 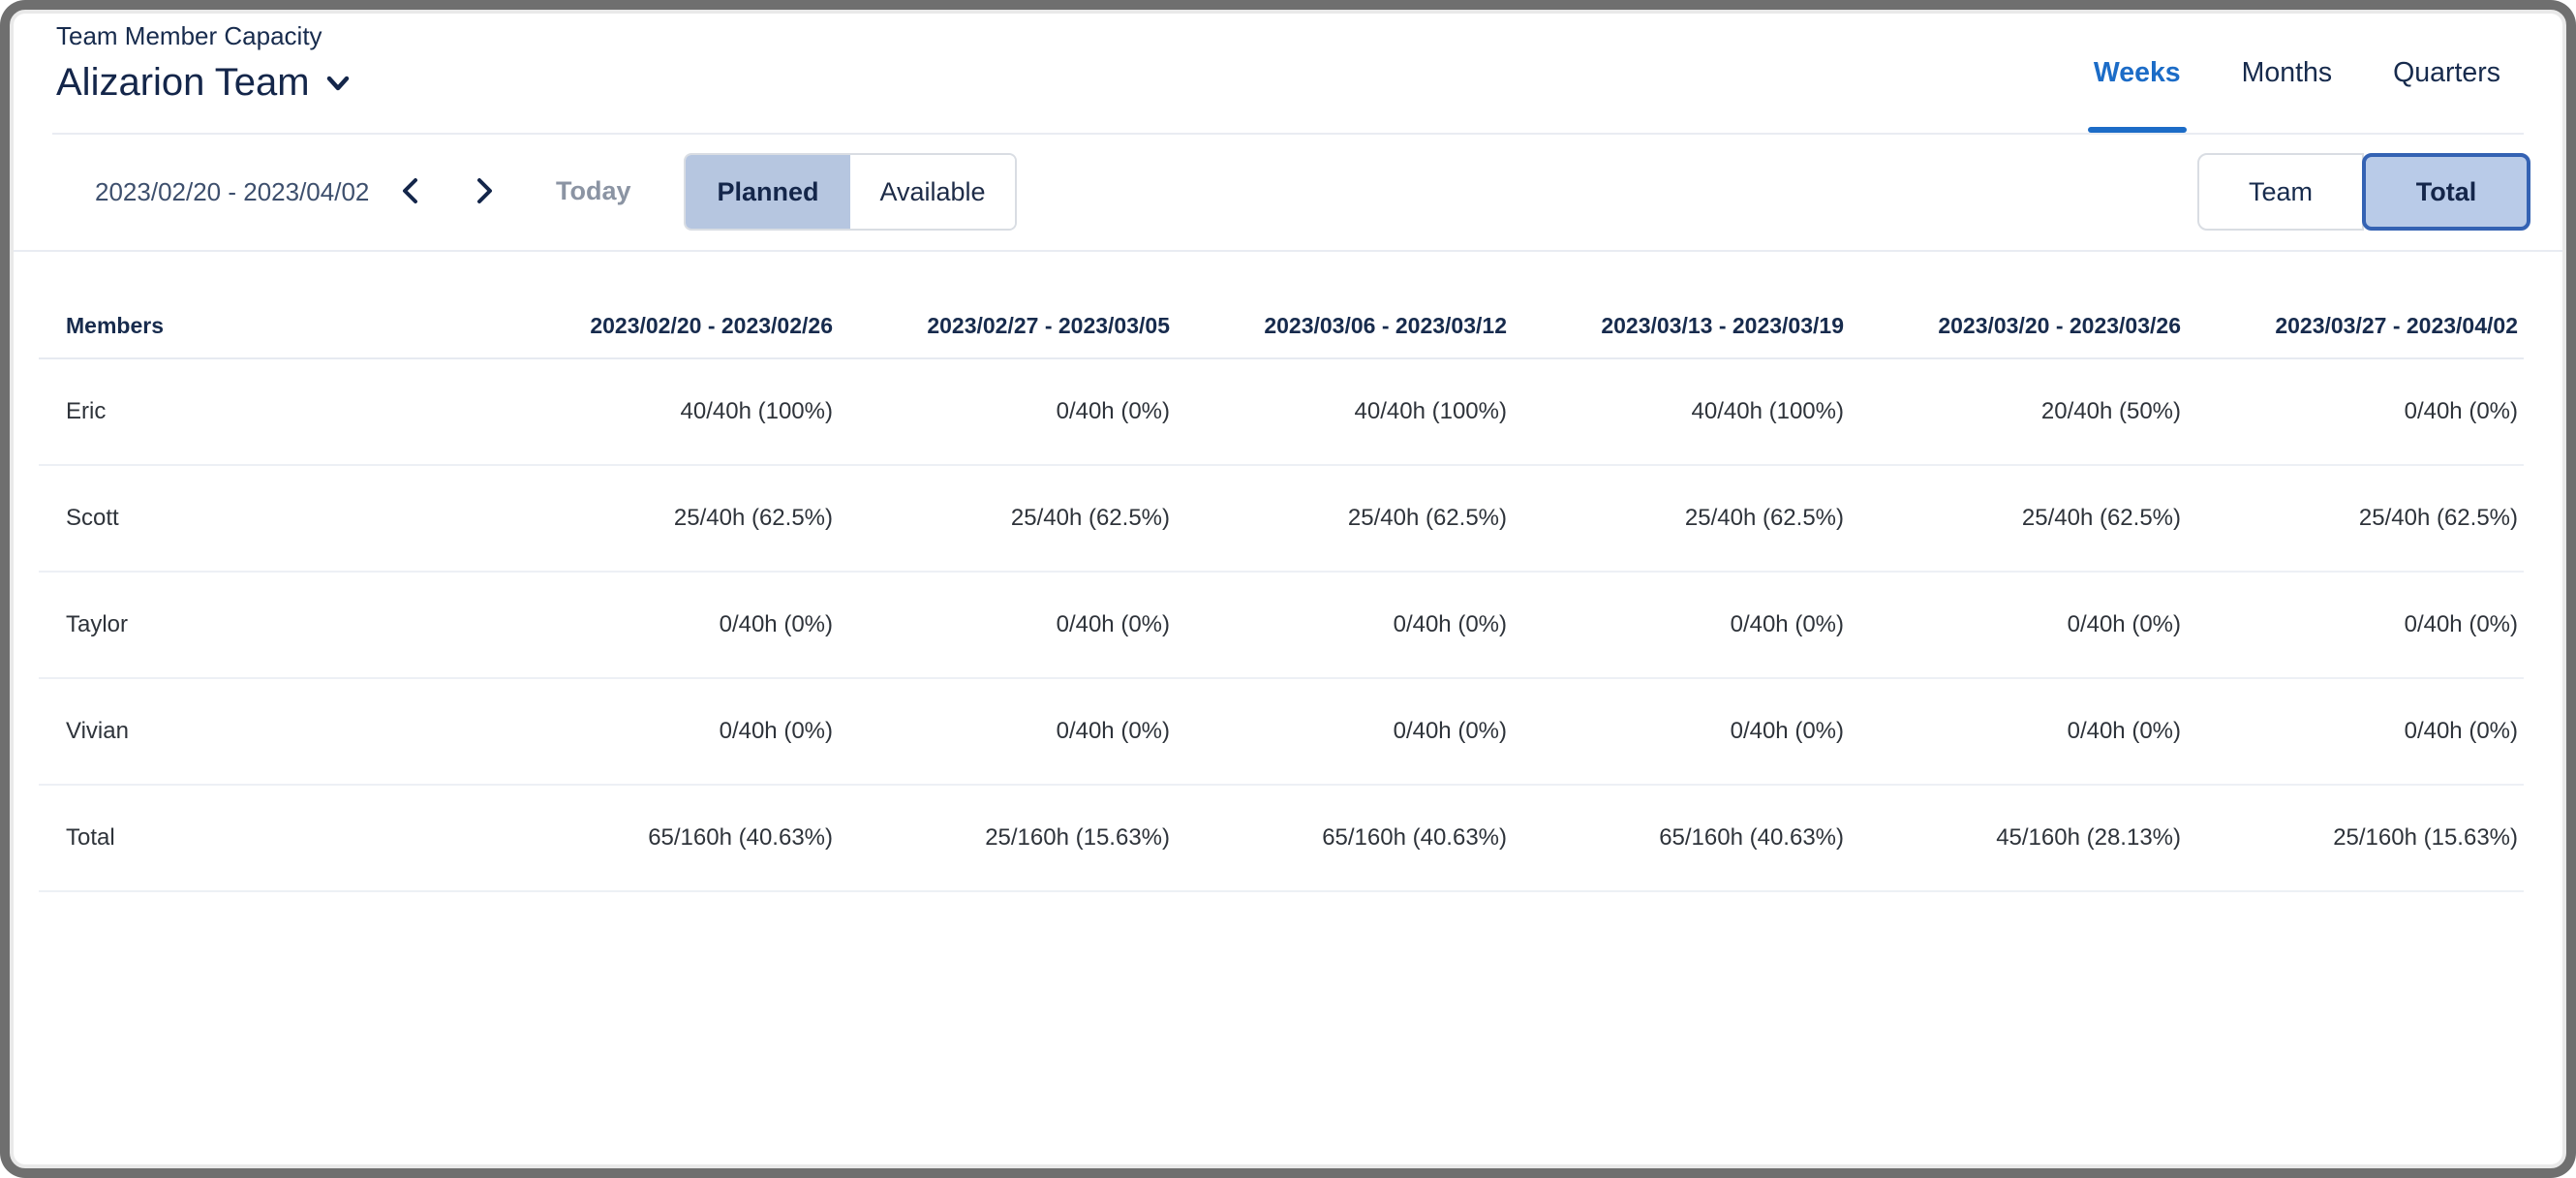 What do you see at coordinates (2018, 412) in the screenshot?
I see `capacity-cell: 20/40h (50%)` at bounding box center [2018, 412].